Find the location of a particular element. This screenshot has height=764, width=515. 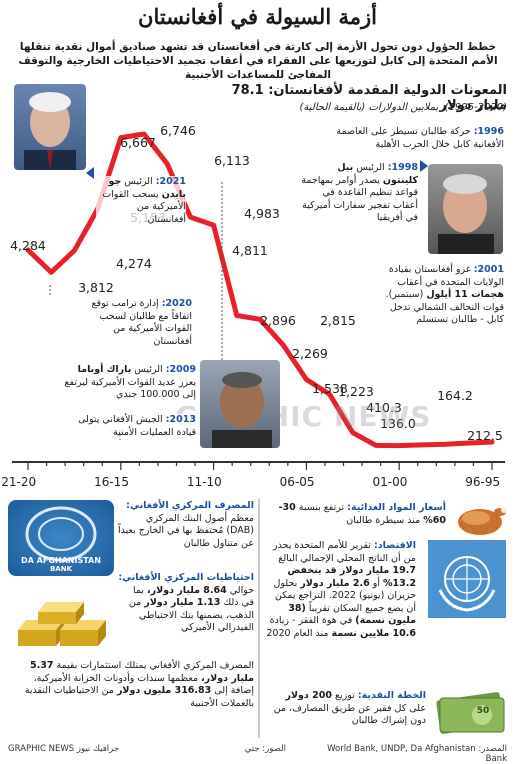

data-label: 164.2 is located at coordinates (455, 395).